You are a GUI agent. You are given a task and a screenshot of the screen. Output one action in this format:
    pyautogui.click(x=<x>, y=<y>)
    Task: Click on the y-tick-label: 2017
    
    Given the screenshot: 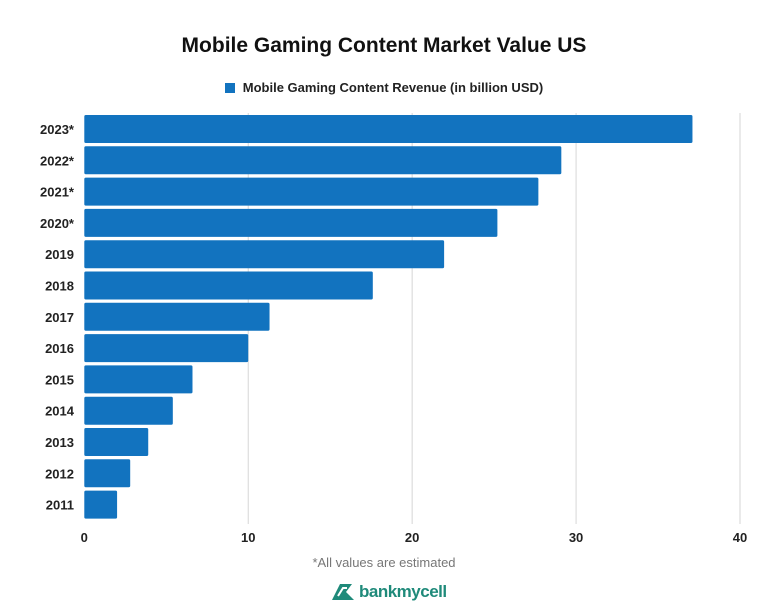 What is the action you would take?
    pyautogui.click(x=59, y=317)
    